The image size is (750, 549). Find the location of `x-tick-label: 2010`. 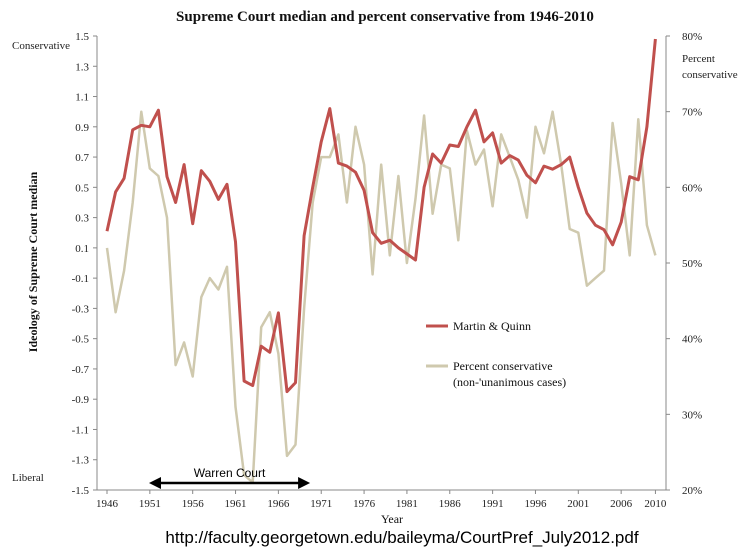

x-tick-label: 2010 is located at coordinates (655, 504).